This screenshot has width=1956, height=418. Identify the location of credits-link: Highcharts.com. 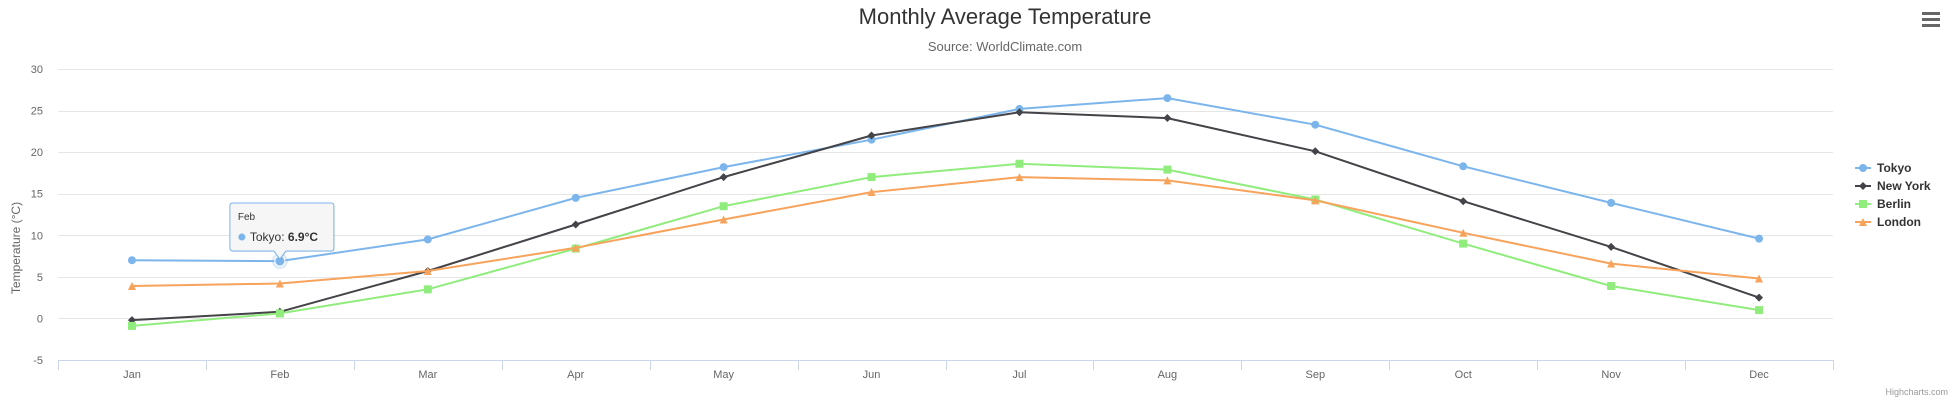
(1916, 392).